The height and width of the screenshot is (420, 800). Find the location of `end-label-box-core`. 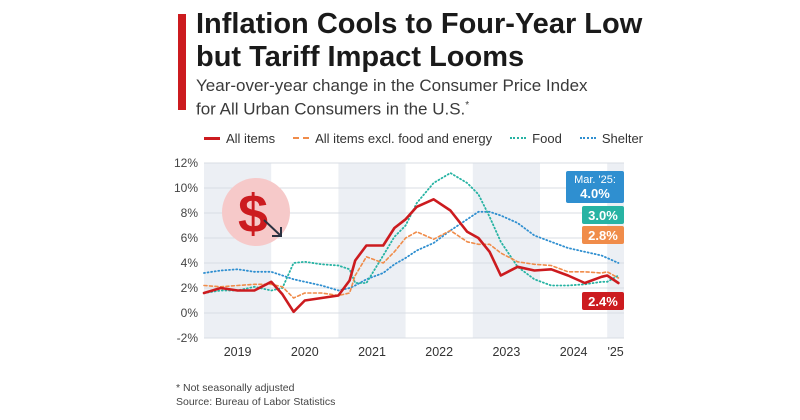

end-label-box-core is located at coordinates (603, 235).